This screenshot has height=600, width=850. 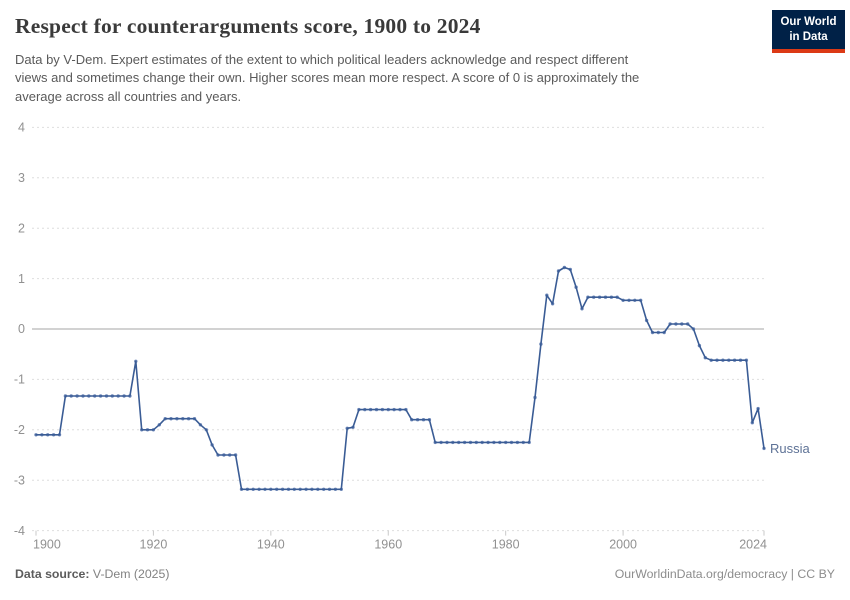 I want to click on x-tick-label: 2000, so click(x=623, y=545).